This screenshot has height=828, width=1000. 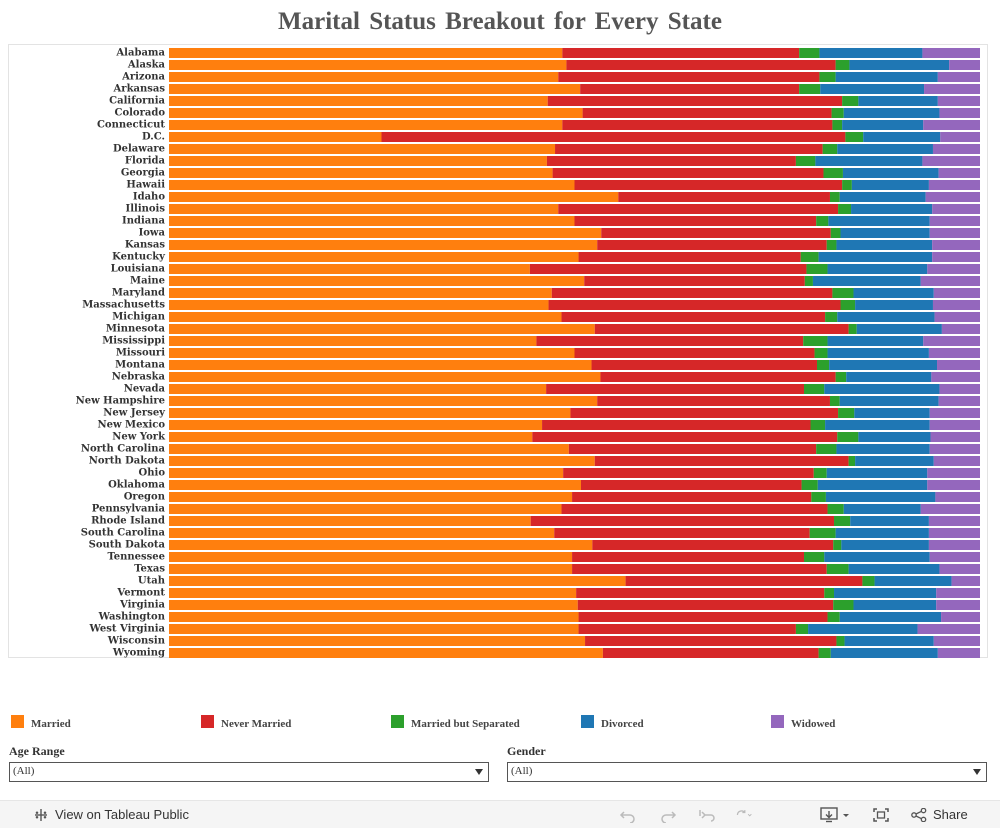 I want to click on bar-maryland-married-but-separated, so click(x=843, y=293).